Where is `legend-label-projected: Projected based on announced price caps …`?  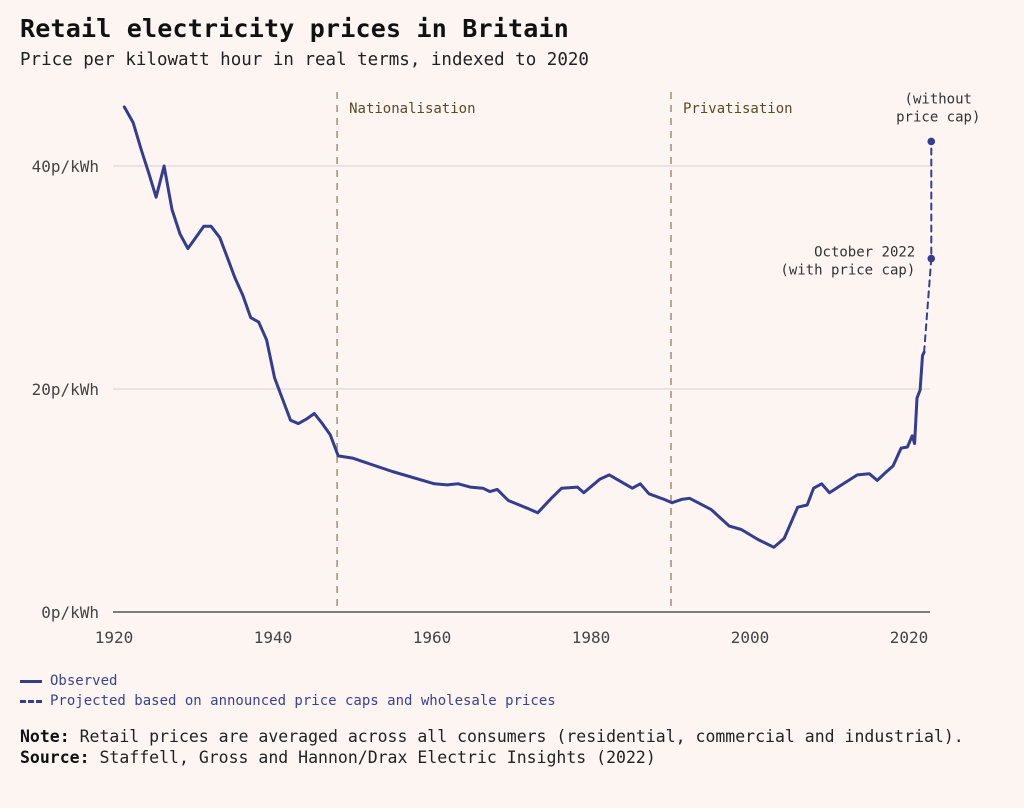
legend-label-projected: Projected based on announced price caps … is located at coordinates (303, 701).